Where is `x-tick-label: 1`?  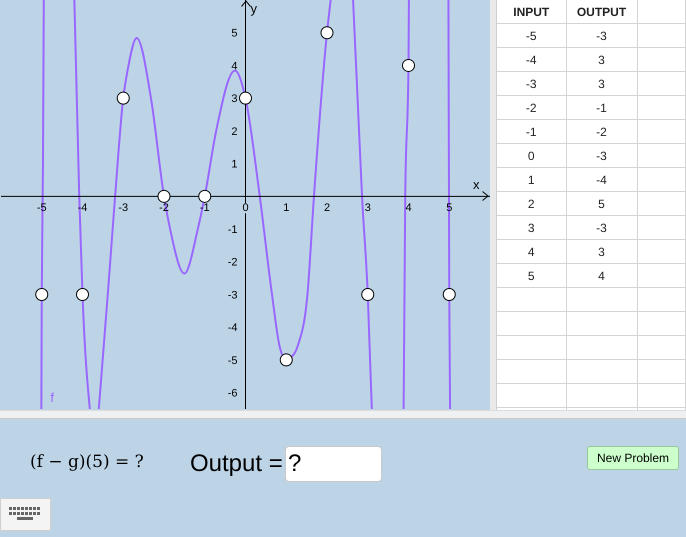 x-tick-label: 1 is located at coordinates (286, 208).